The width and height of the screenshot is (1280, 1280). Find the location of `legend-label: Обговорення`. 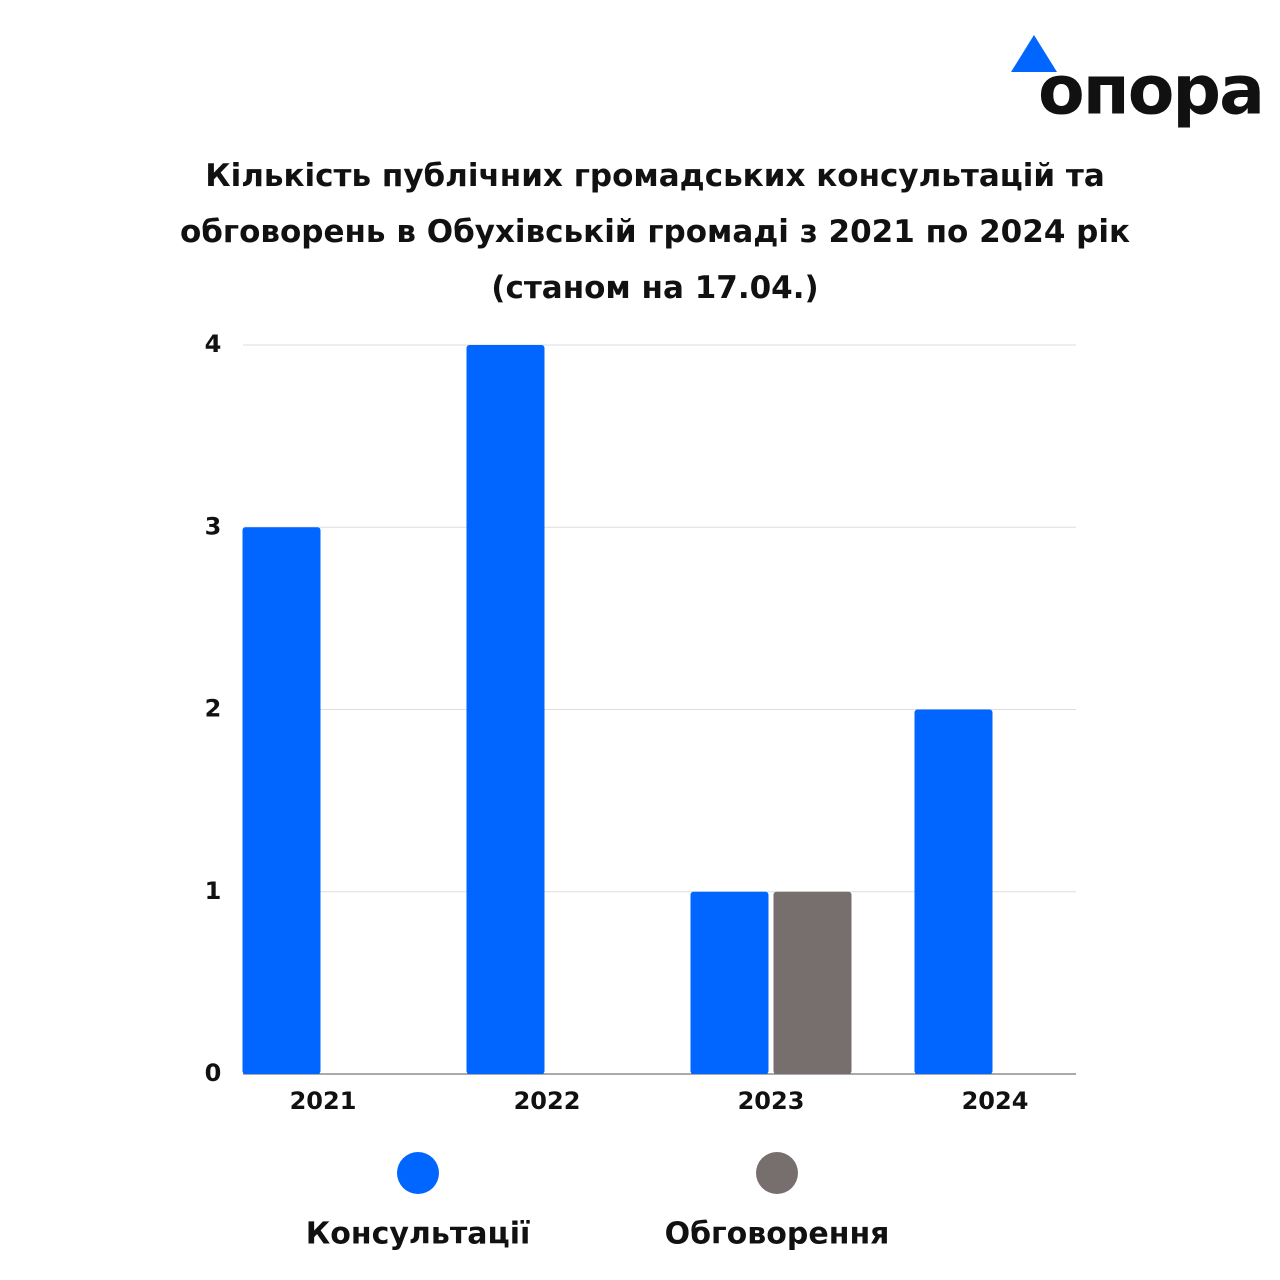

legend-label: Обговорення is located at coordinates (777, 1234).